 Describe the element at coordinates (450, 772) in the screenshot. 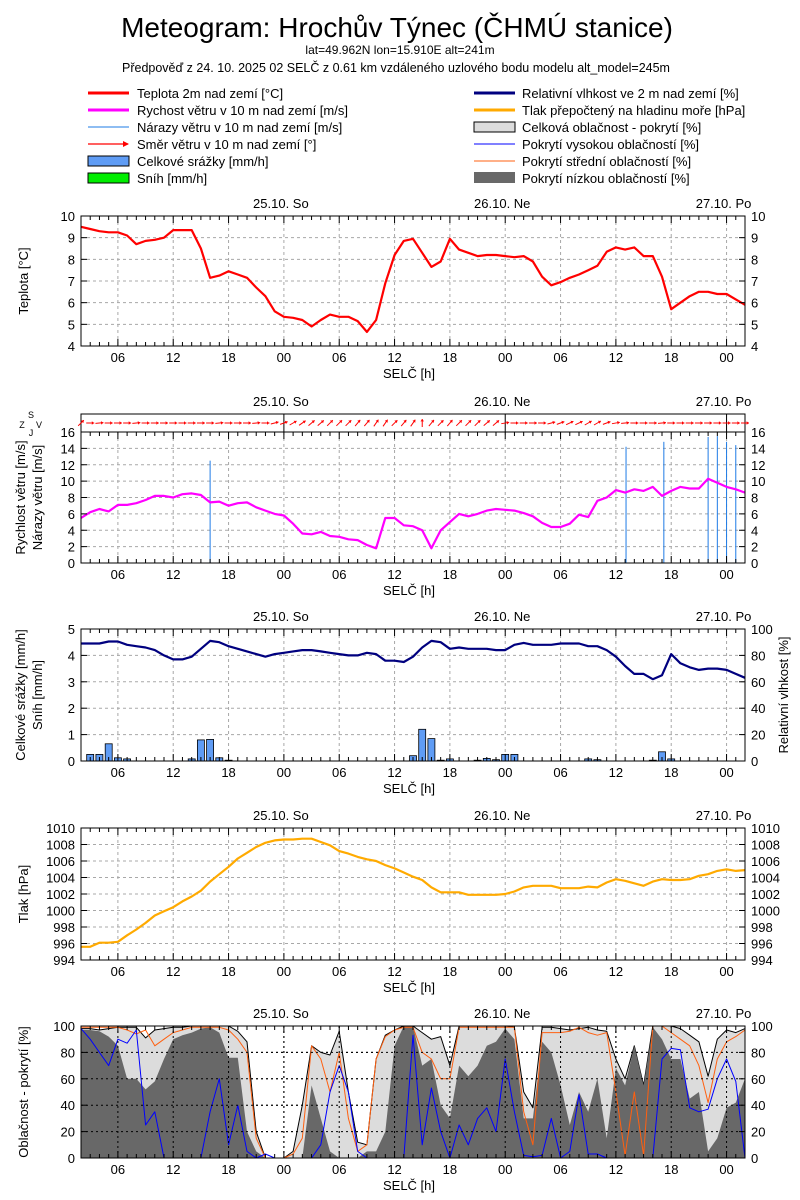

I see `x-tick-label: 18` at that location.